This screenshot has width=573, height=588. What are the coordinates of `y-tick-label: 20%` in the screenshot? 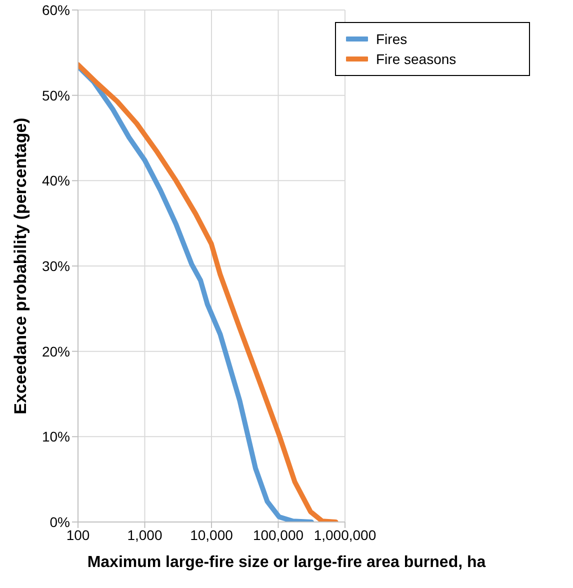 It's located at (56, 351).